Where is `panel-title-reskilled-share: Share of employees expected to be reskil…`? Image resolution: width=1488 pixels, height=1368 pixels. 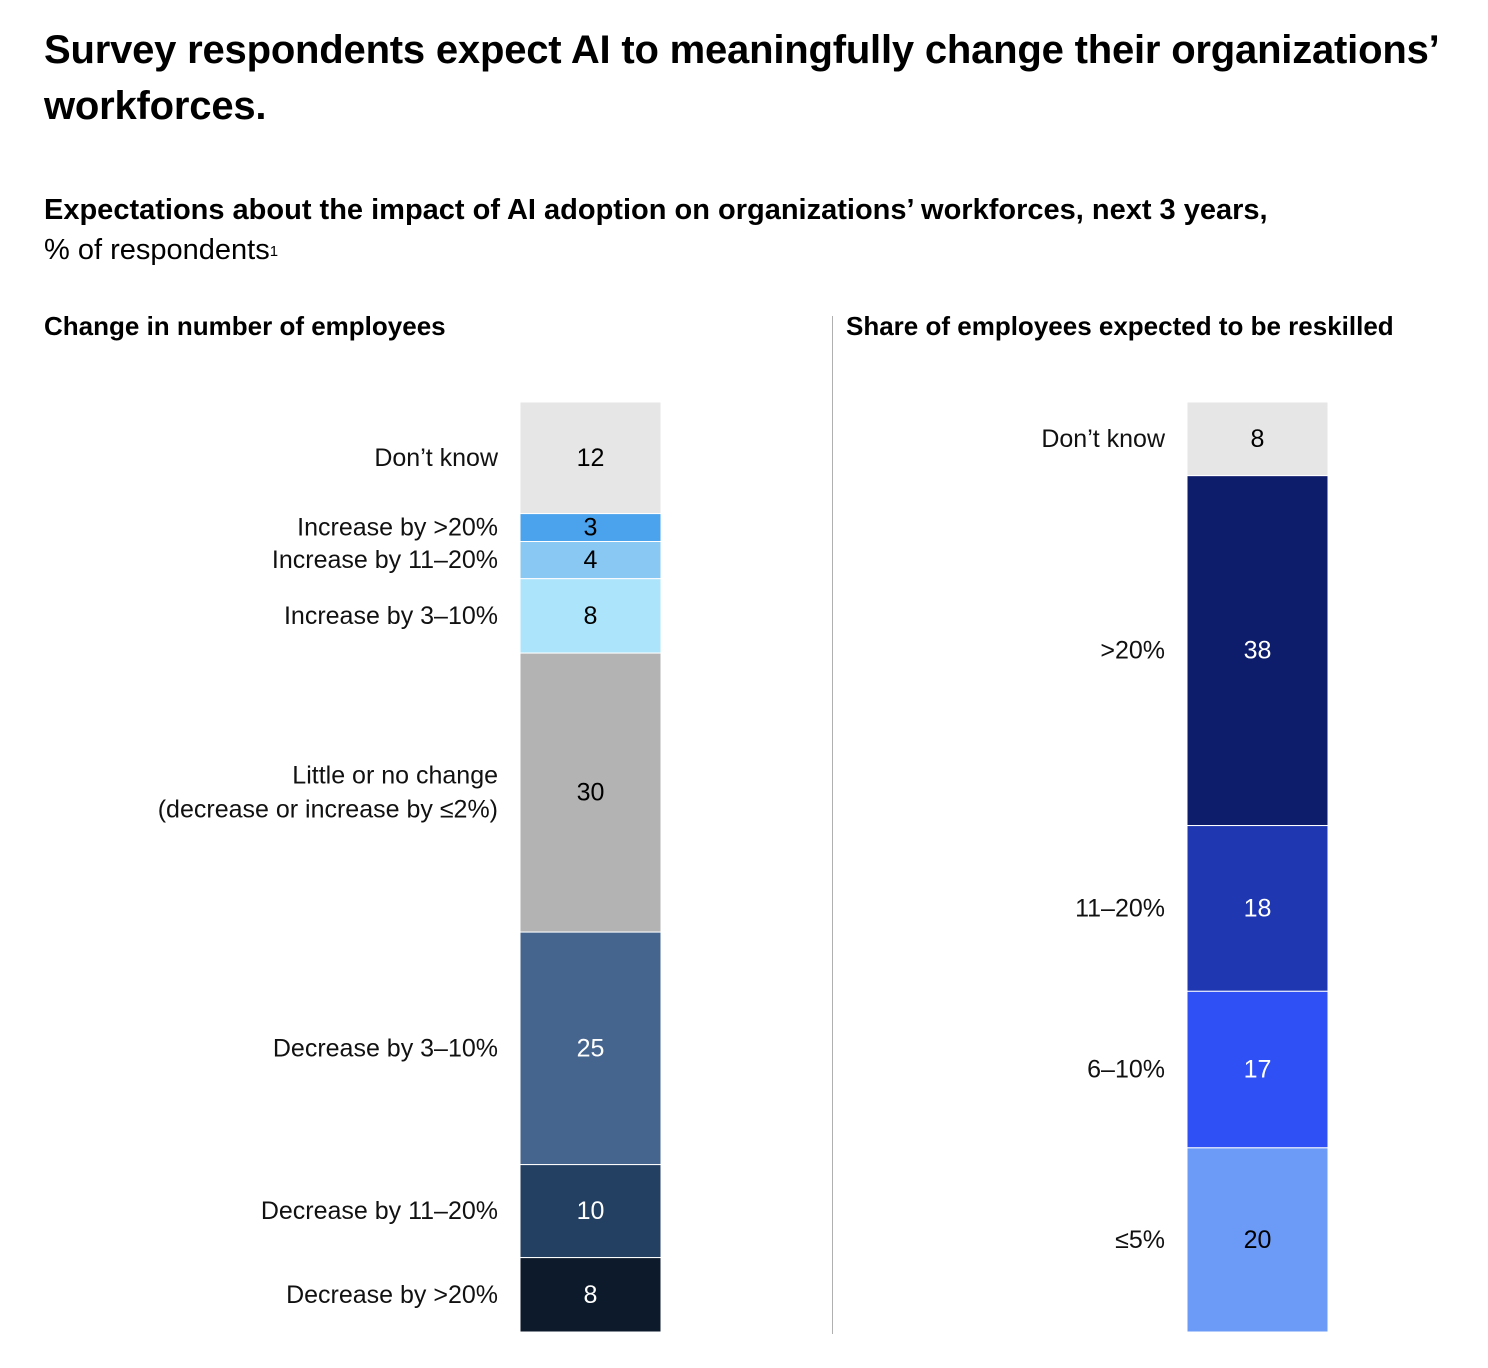
panel-title-reskilled-share: Share of employees expected to be reskil… is located at coordinates (1120, 326).